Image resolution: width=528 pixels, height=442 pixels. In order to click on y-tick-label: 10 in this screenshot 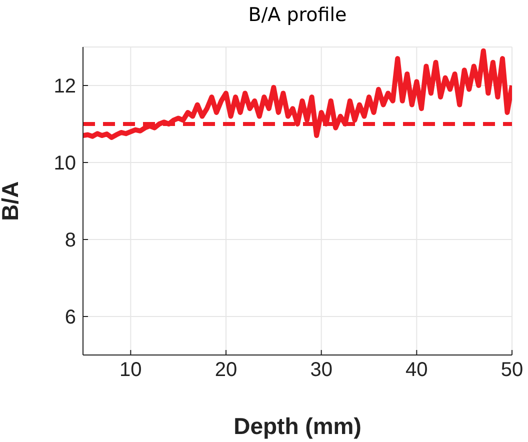, I will do `click(65, 163)`.